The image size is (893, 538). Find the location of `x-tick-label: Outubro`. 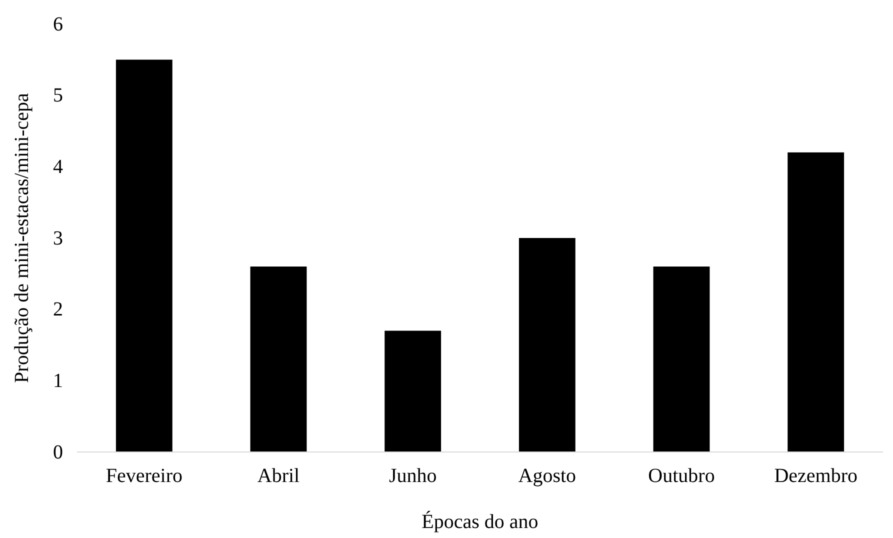

x-tick-label: Outubro is located at coordinates (681, 476).